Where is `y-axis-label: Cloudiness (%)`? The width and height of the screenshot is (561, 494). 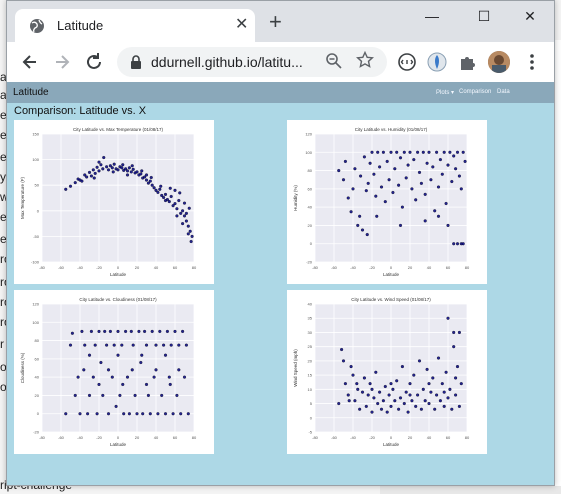
y-axis-label: Cloudiness (%) is located at coordinates (22, 367).